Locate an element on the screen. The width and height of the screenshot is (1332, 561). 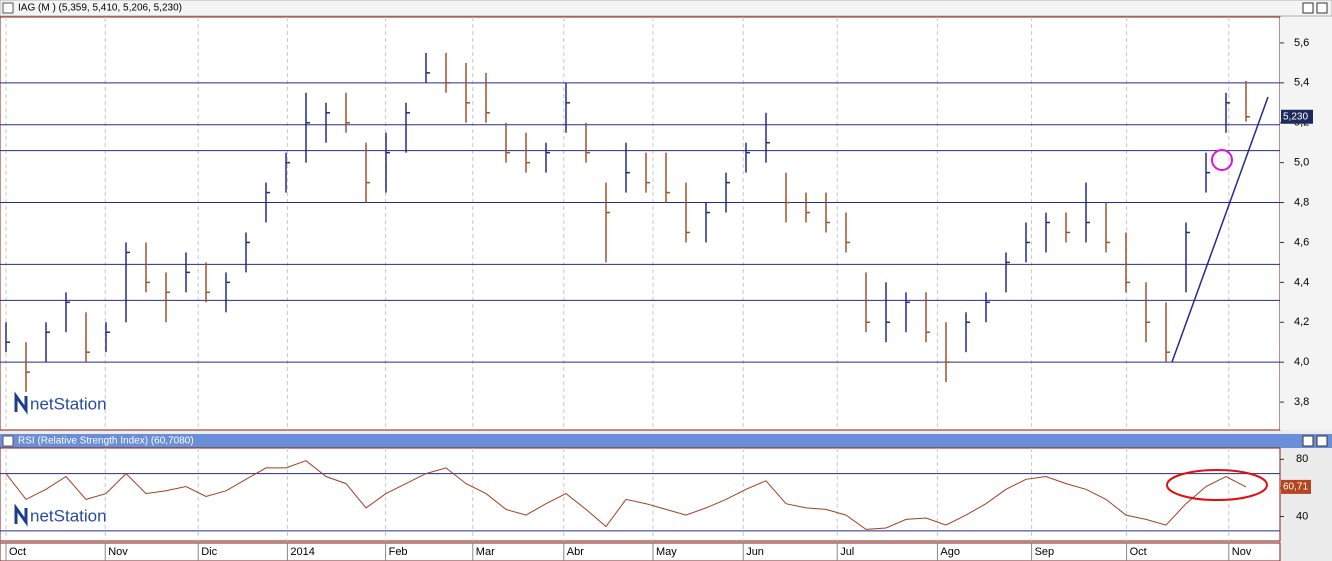
highlight-ellipse is located at coordinates (1217, 485).